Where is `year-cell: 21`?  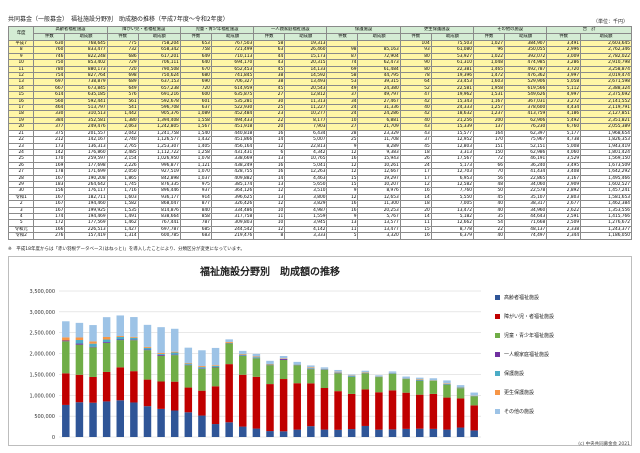
year-cell: 21 is located at coordinates (21, 133).